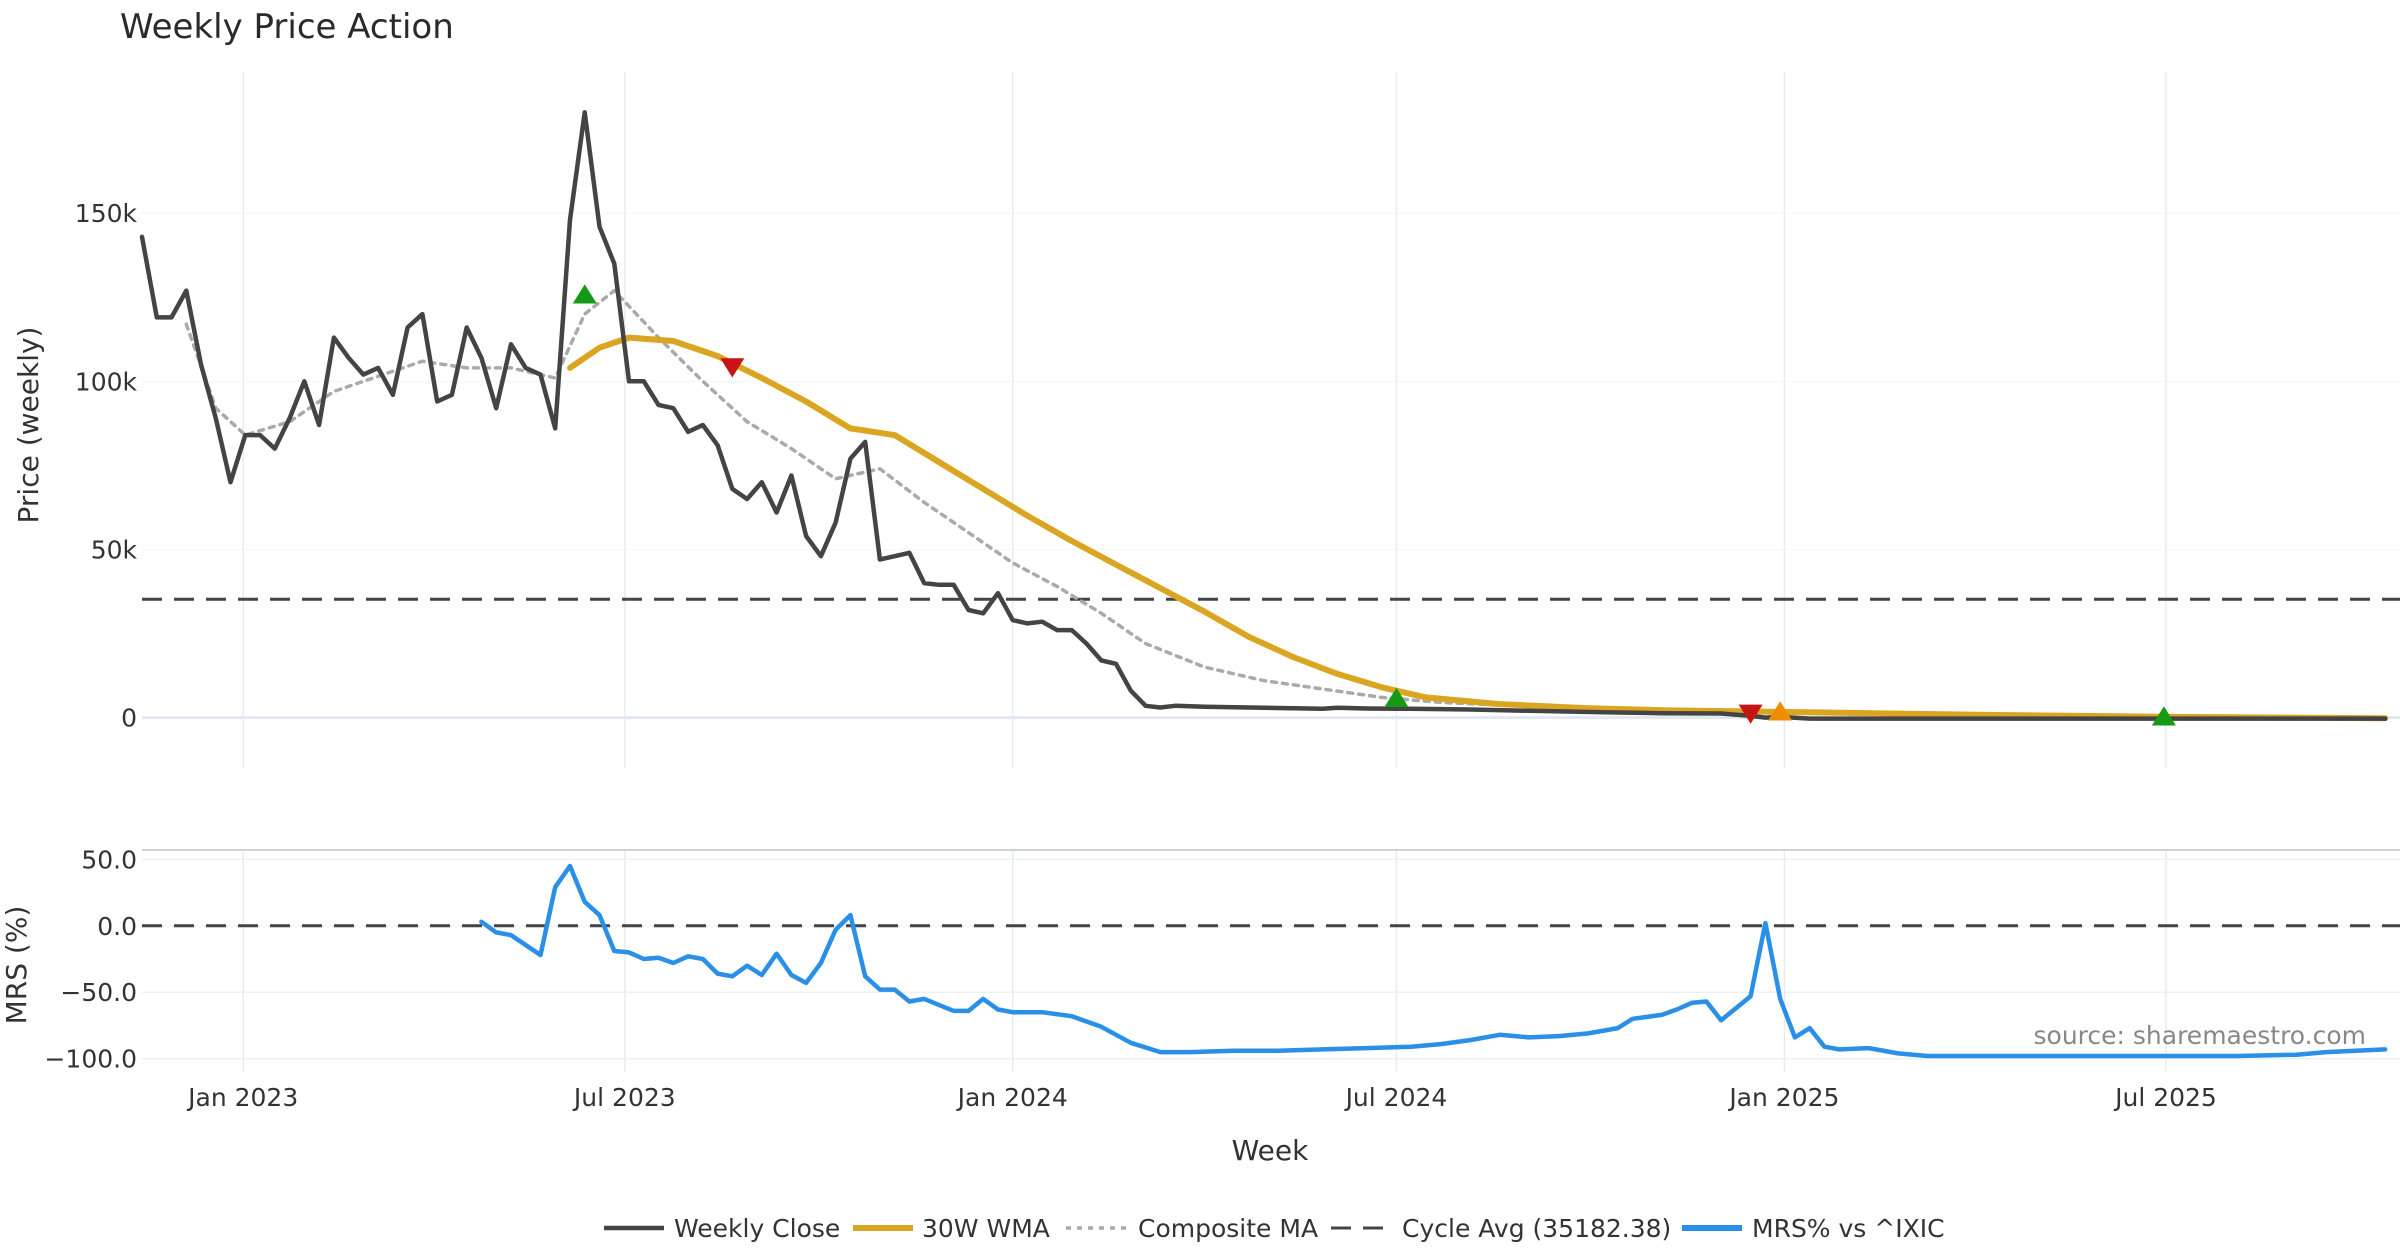 The width and height of the screenshot is (2400, 1260). Describe the element at coordinates (242, 1097) in the screenshot. I see `x-tick-label: Jan 2023` at that location.